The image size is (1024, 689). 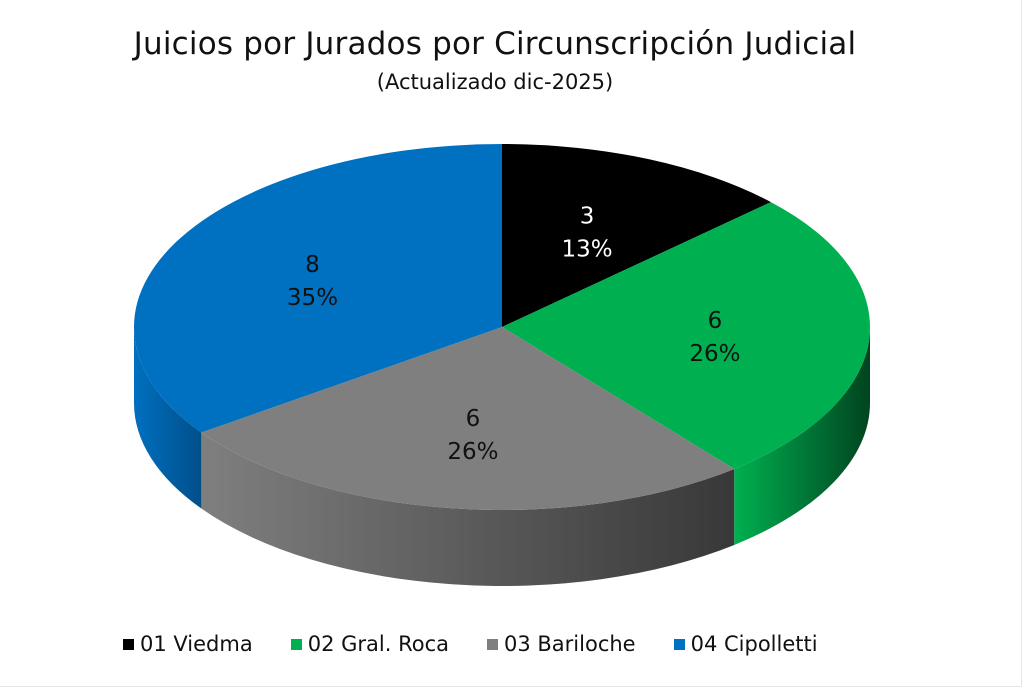 What do you see at coordinates (312, 298) in the screenshot?
I see `data-label-percent: 35%` at bounding box center [312, 298].